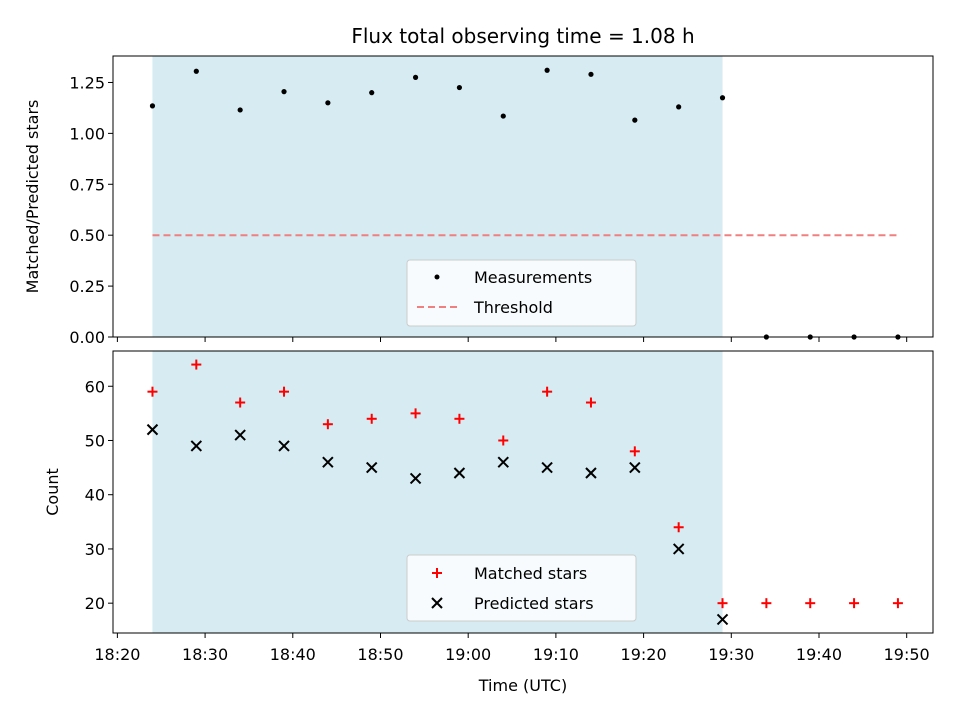 The height and width of the screenshot is (720, 960). What do you see at coordinates (437, 277) in the screenshot?
I see `legend-marker-measurements` at bounding box center [437, 277].